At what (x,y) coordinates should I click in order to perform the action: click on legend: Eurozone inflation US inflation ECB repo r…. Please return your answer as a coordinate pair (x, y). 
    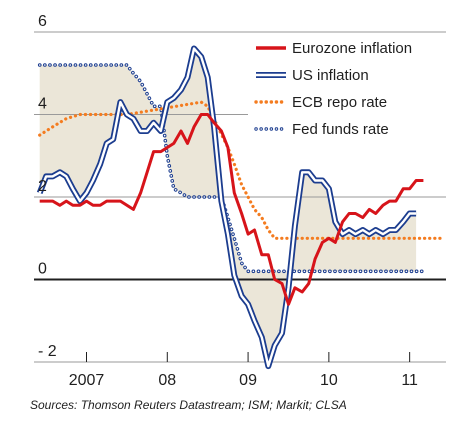
    Looking at the image, I should click on (347, 88).